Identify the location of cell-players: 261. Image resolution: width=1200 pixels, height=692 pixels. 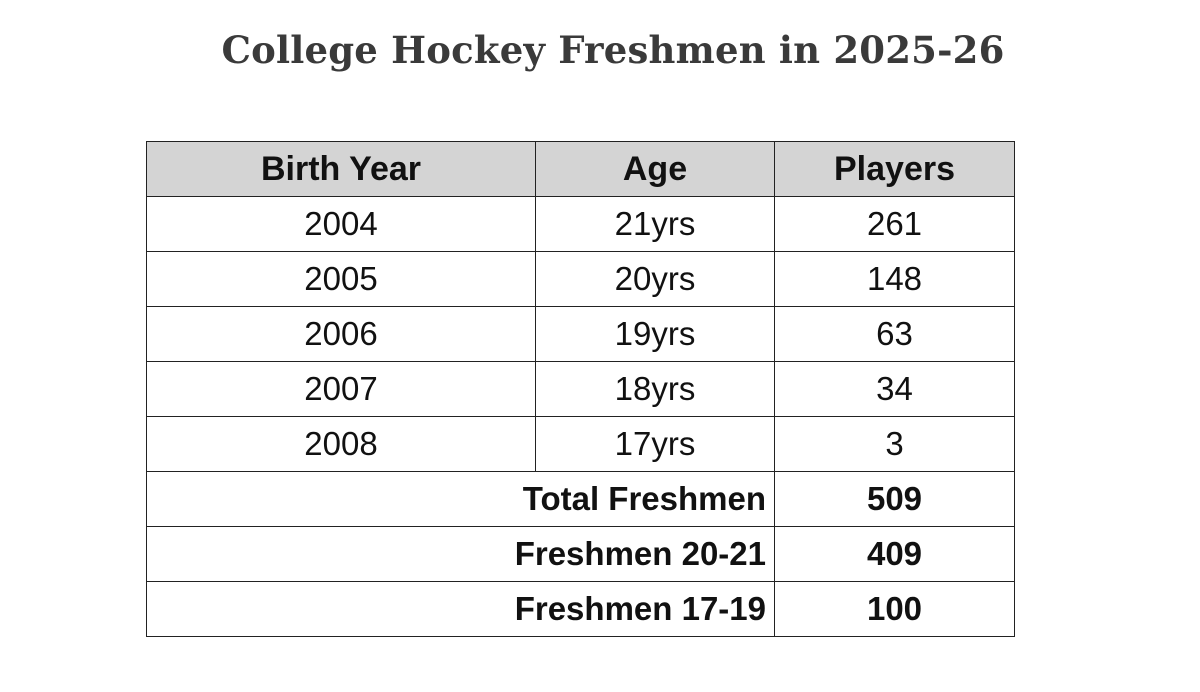
(894, 224).